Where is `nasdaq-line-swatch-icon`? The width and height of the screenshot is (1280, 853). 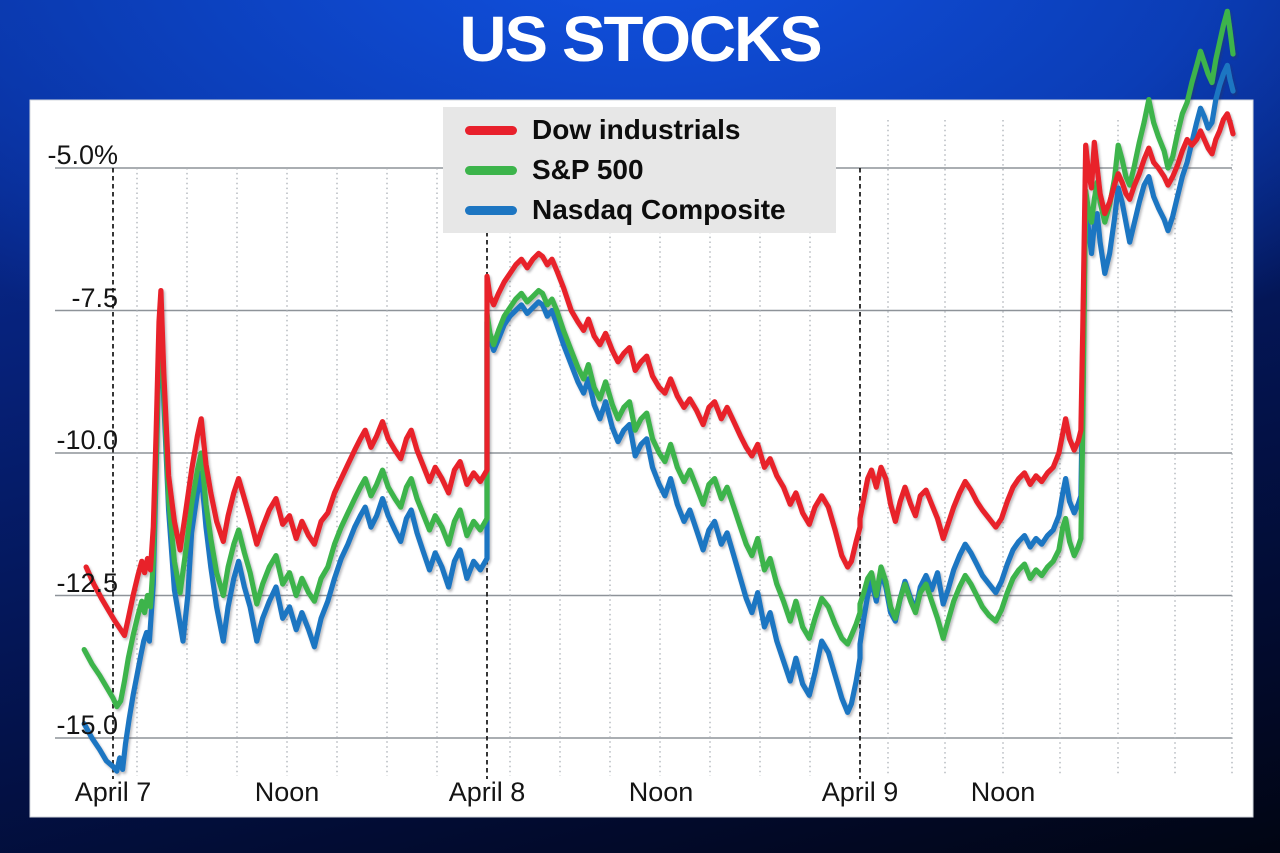 nasdaq-line-swatch-icon is located at coordinates (491, 210).